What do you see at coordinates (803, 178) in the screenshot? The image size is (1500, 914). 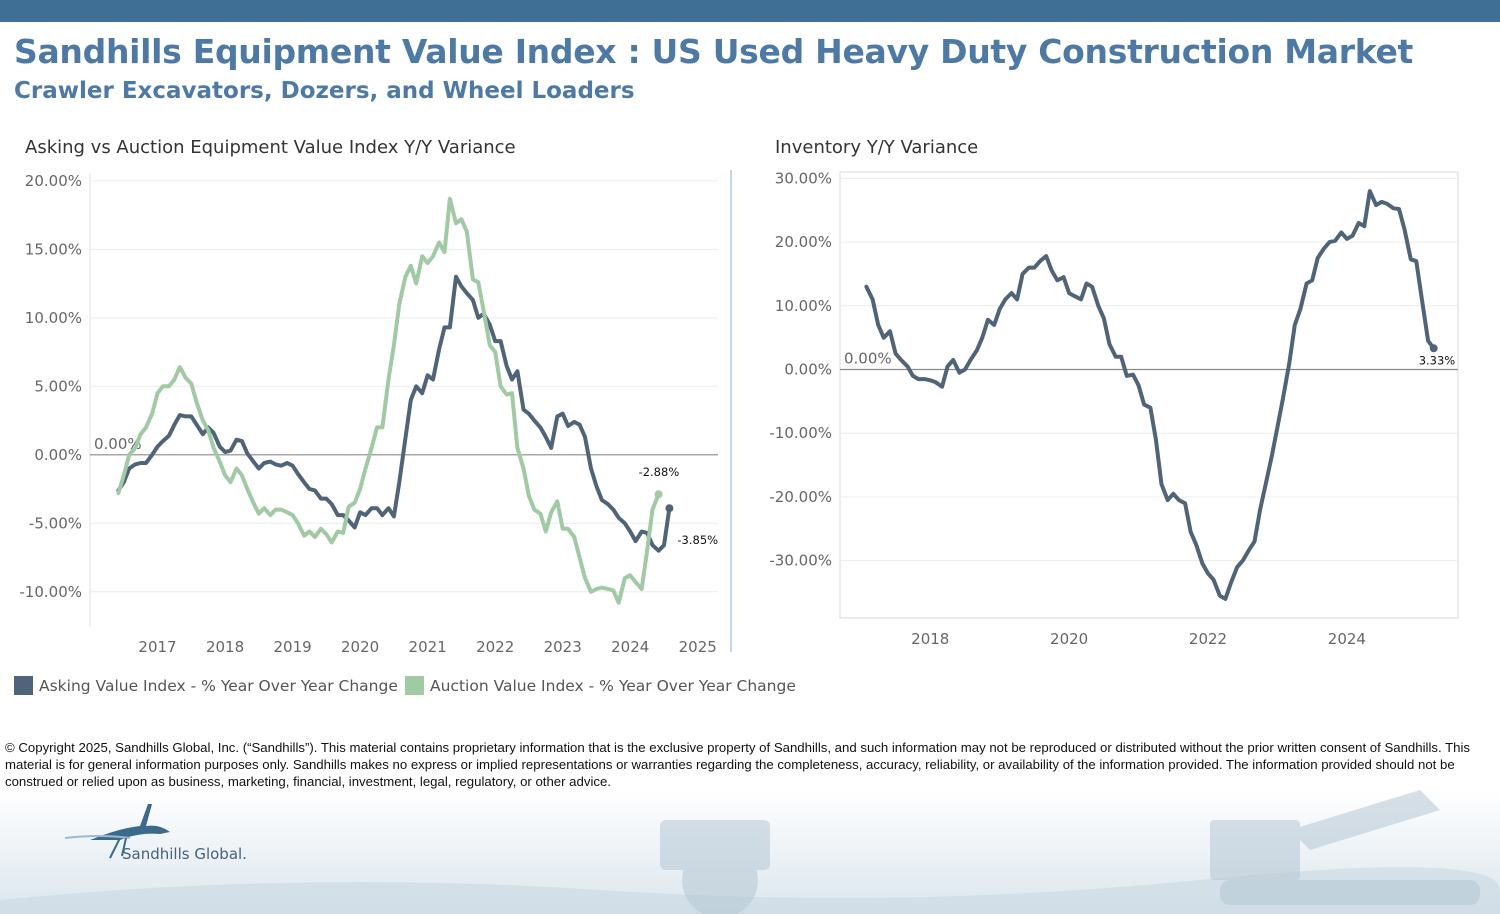 I see `y-tick-label: 30.00%` at bounding box center [803, 178].